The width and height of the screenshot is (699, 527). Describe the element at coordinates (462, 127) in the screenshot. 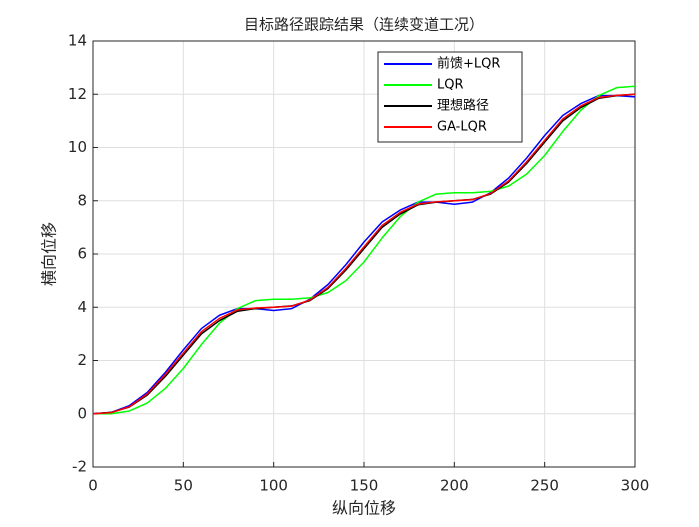

I see `legend-label: GA-LQR` at that location.